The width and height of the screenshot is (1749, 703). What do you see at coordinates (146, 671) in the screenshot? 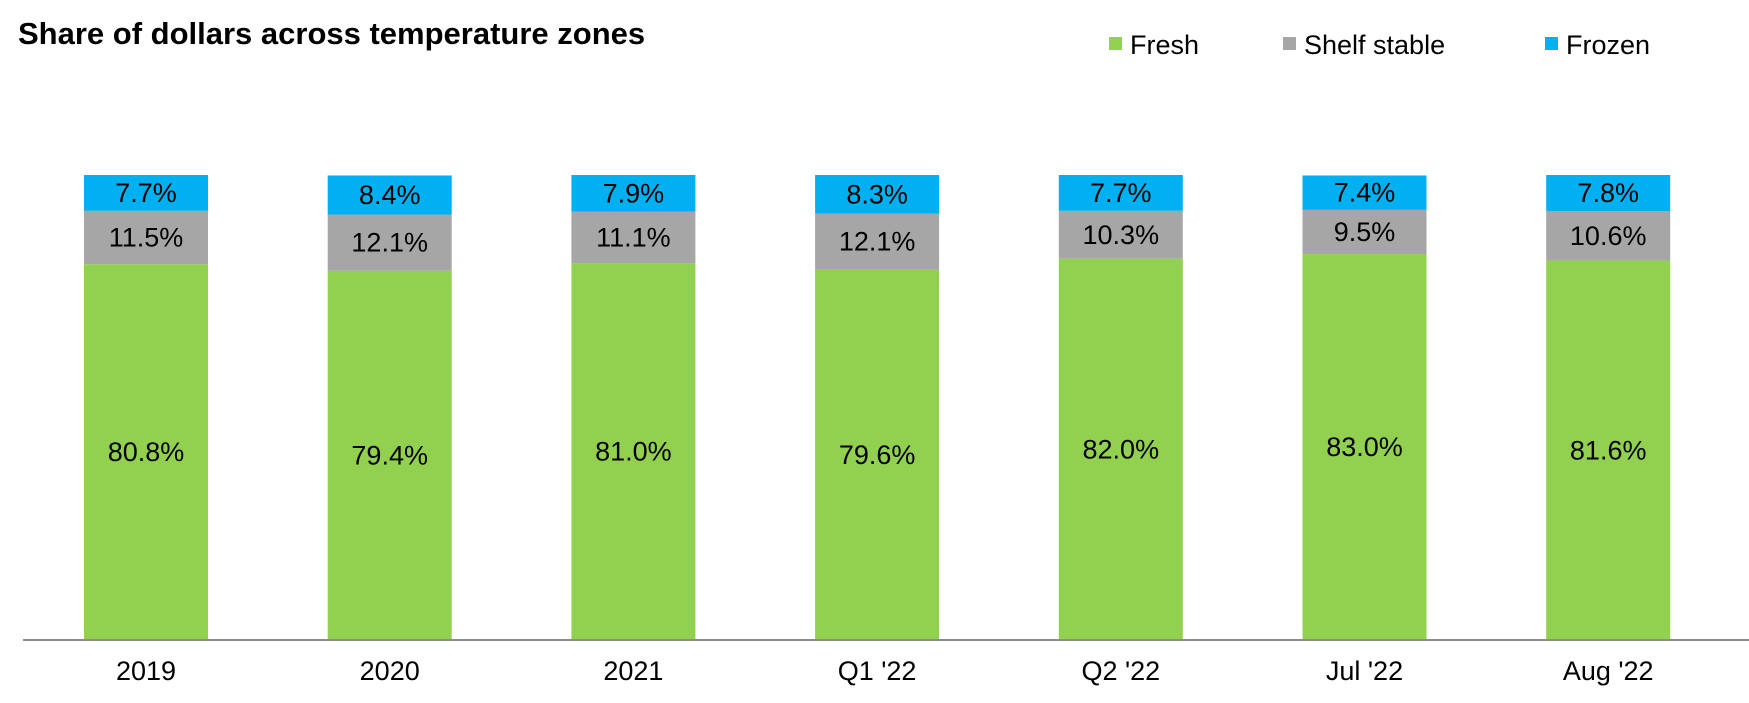
I see `x-tick-label-2019: 2019` at bounding box center [146, 671].